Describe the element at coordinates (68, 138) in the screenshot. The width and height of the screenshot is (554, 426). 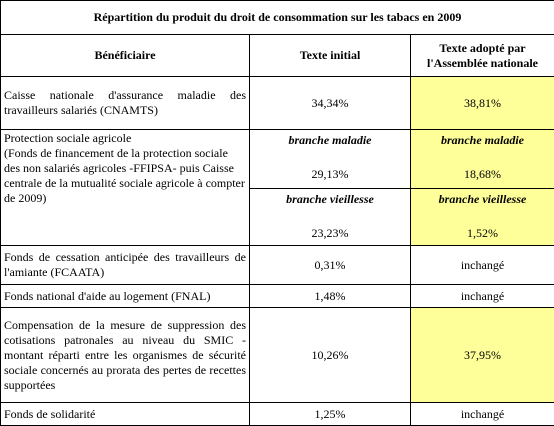
I see `label: Protection sociale agricole` at that location.